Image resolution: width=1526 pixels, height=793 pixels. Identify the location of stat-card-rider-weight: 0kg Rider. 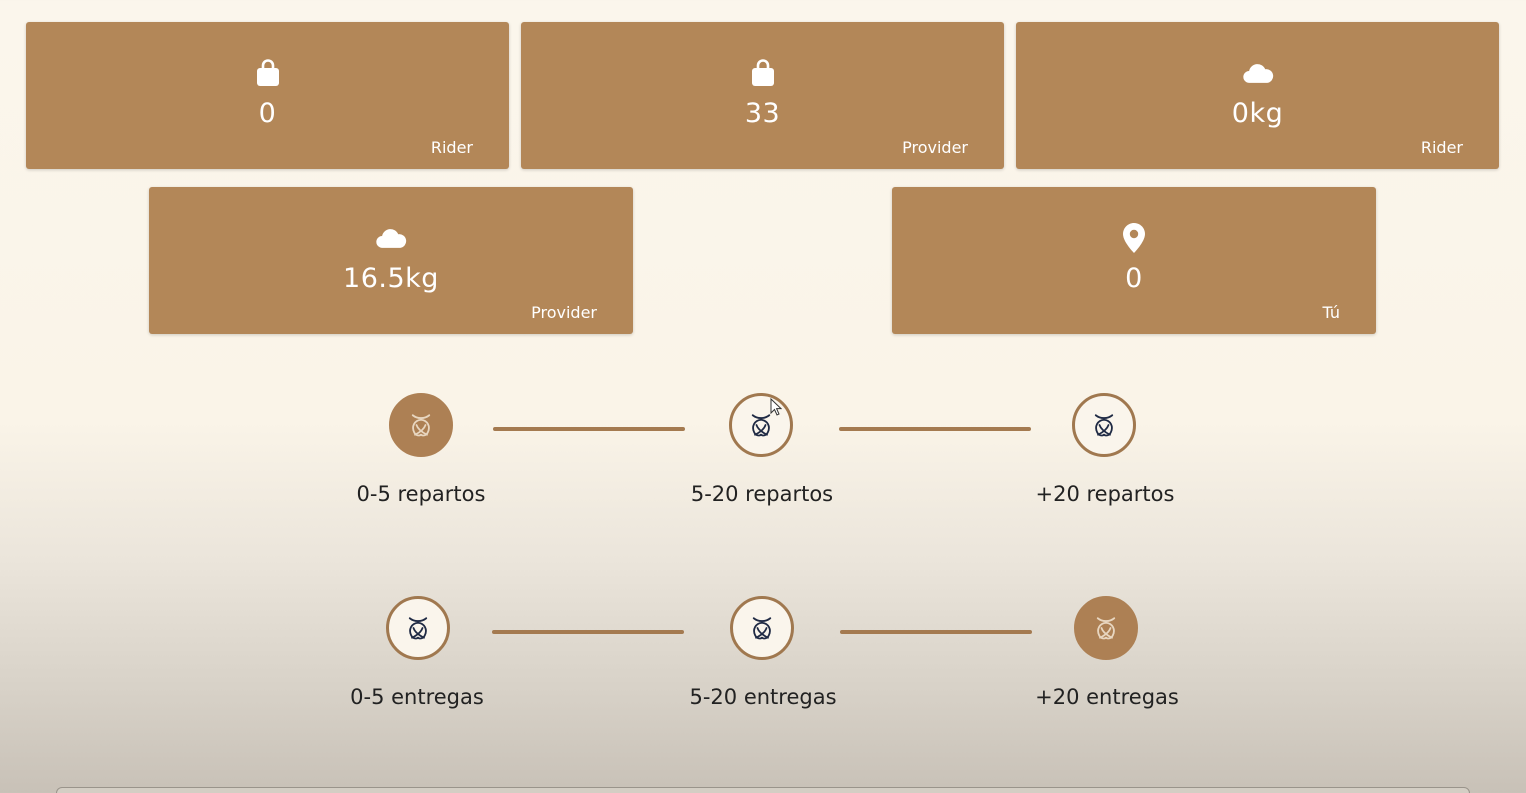
(1257, 95).